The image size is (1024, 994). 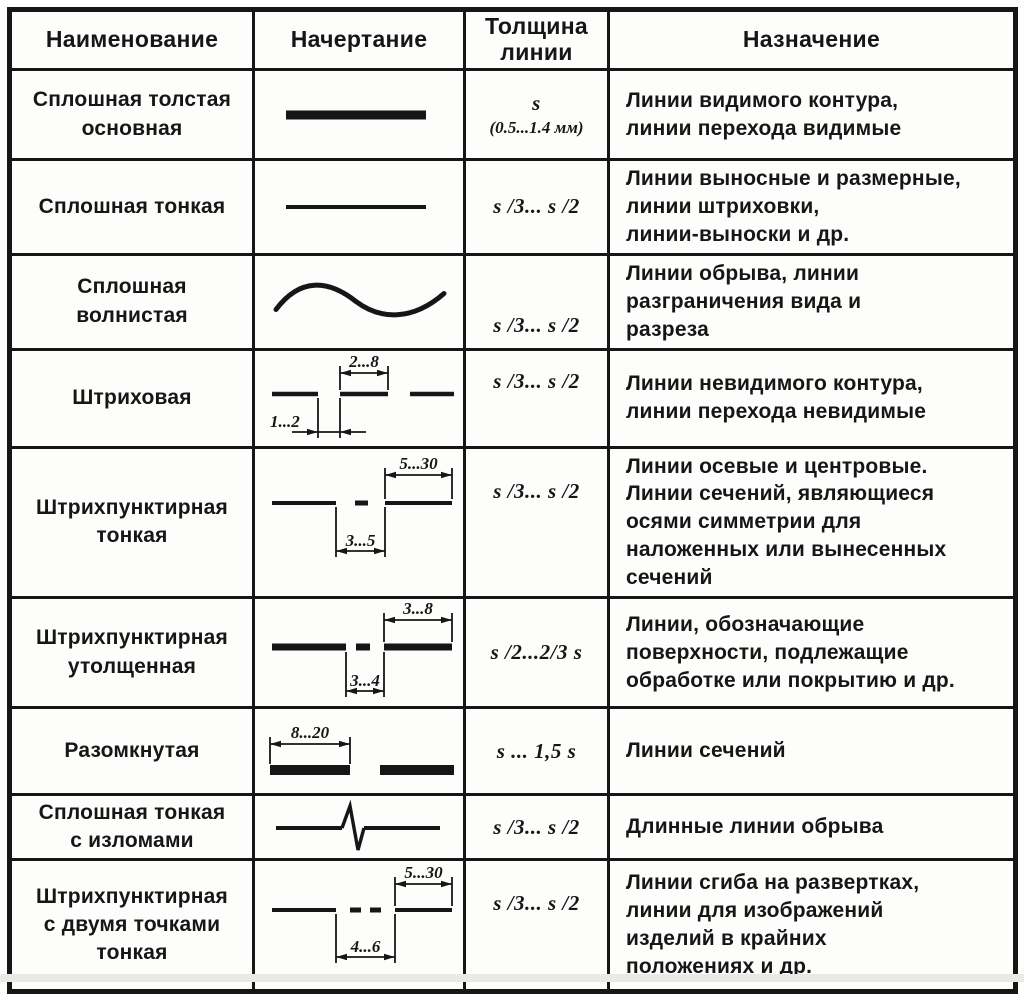 What do you see at coordinates (131, 301) in the screenshot?
I see `line-name-cell: Сплошная волнистая` at bounding box center [131, 301].